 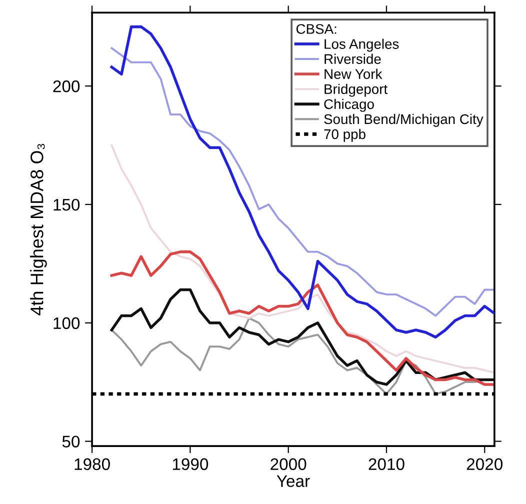 What do you see at coordinates (67, 323) in the screenshot?
I see `y-tick-label: 100` at bounding box center [67, 323].